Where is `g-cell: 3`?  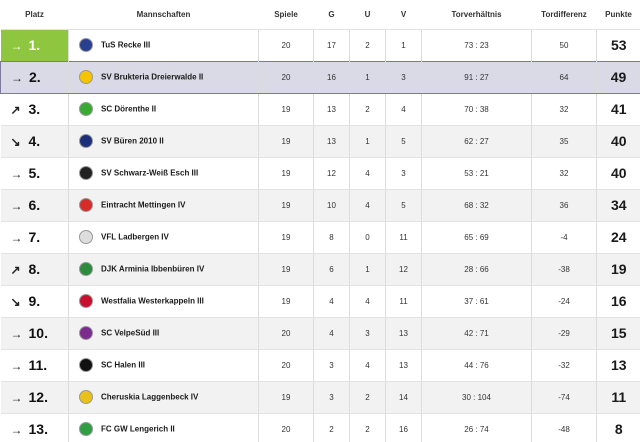 g-cell: 3 is located at coordinates (331, 364).